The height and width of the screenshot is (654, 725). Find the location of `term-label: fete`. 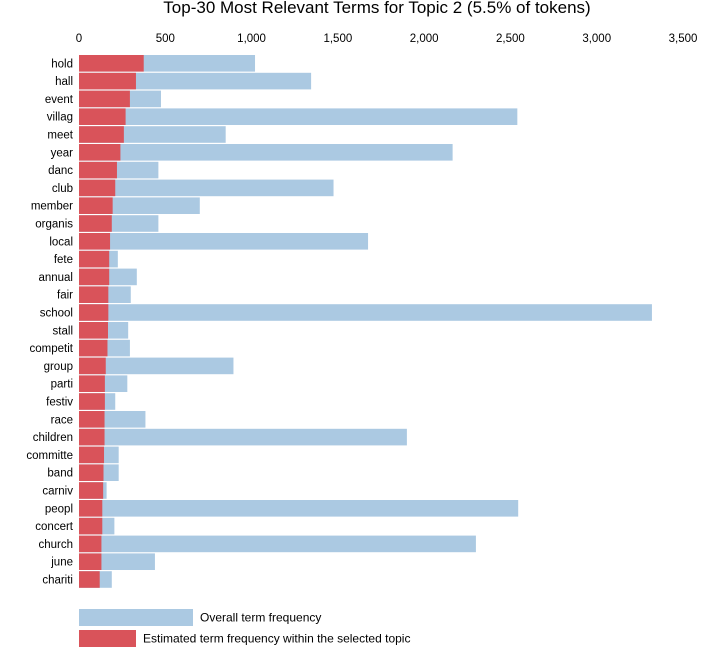

term-label: fete is located at coordinates (63, 260).